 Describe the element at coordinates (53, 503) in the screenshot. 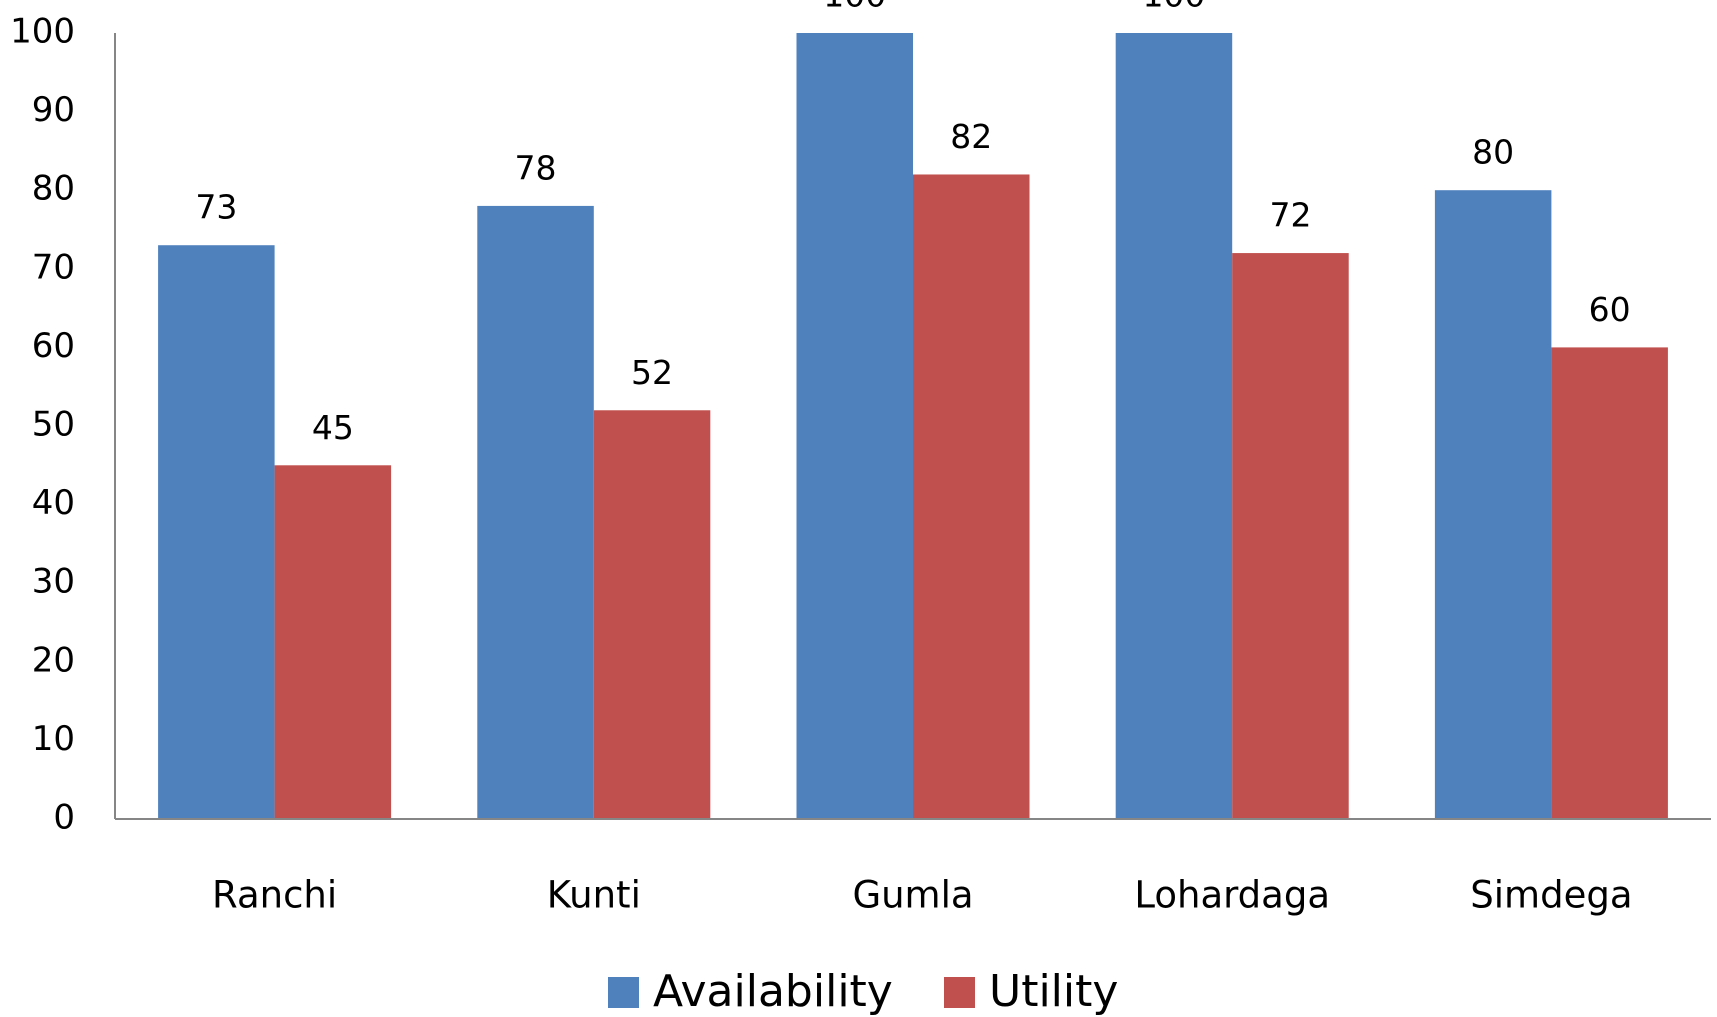

I see `y-tick-label: 40` at that location.